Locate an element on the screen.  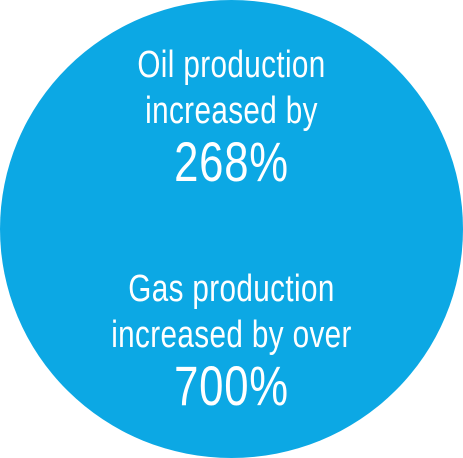
oil-value: 268% is located at coordinates (231, 161).